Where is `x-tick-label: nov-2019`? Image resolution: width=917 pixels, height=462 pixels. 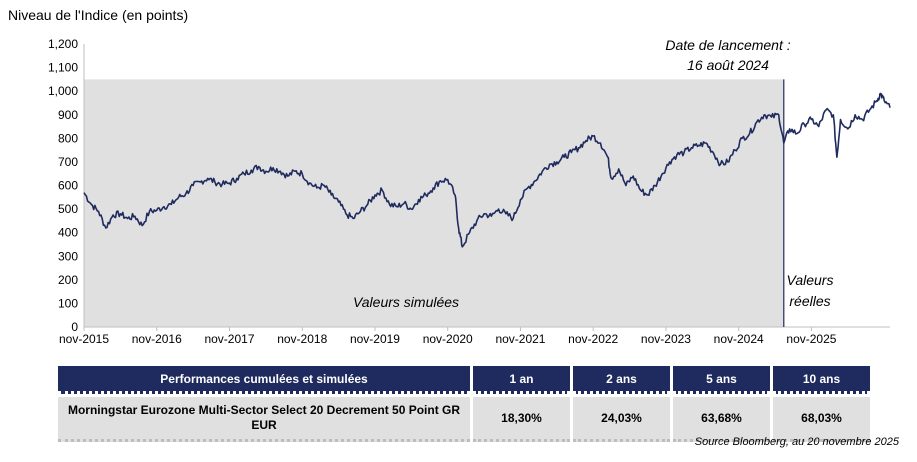
x-tick-label: nov-2019 is located at coordinates (375, 339).